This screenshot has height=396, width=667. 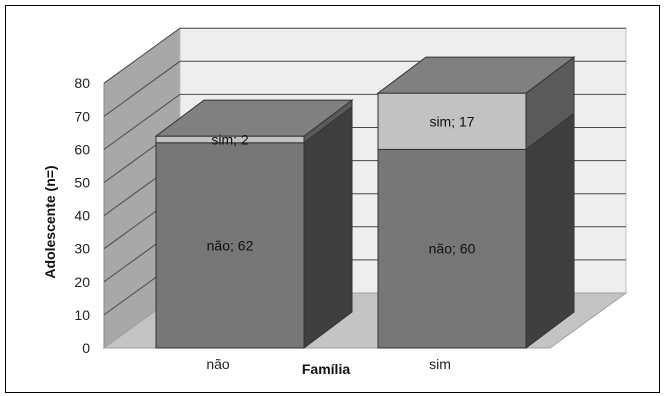 I want to click on data-label: não; 60, so click(x=452, y=249).